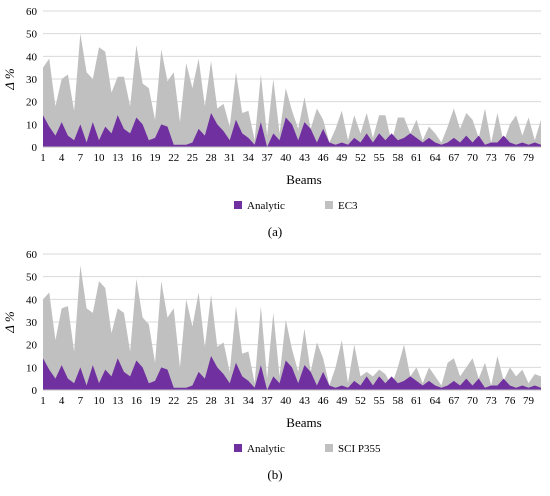 The height and width of the screenshot is (496, 550). What do you see at coordinates (359, 449) in the screenshot?
I see `legend-label: SCI P355` at bounding box center [359, 449].